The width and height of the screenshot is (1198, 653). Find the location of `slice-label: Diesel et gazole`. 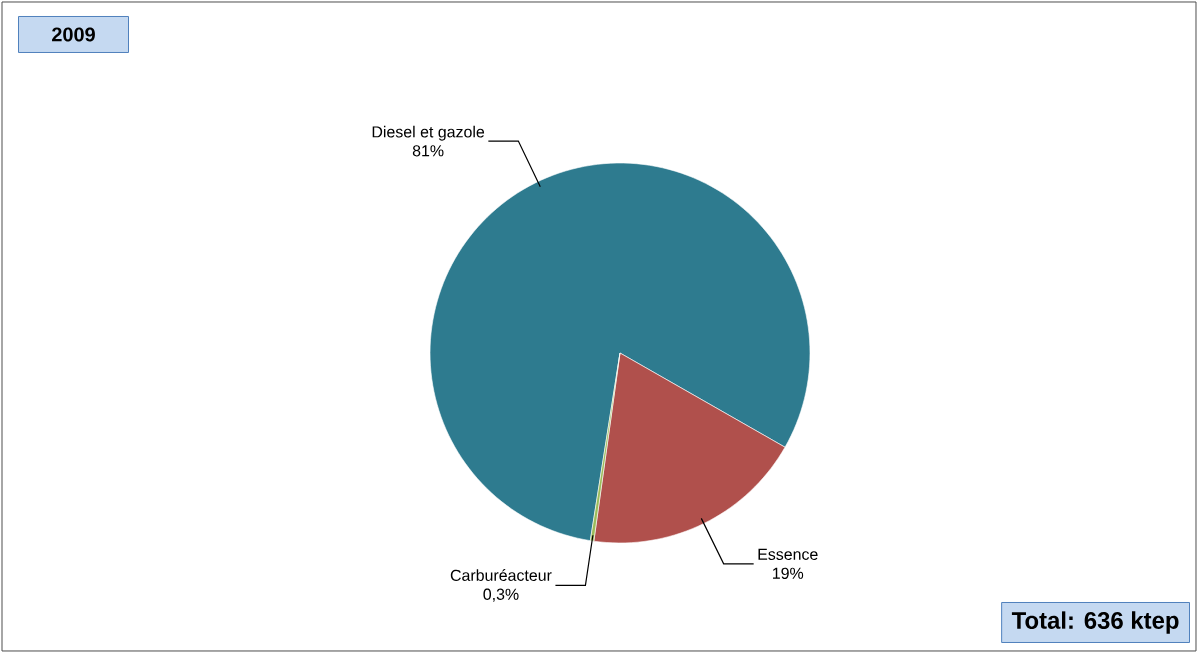

slice-label: Diesel et gazole is located at coordinates (428, 133).